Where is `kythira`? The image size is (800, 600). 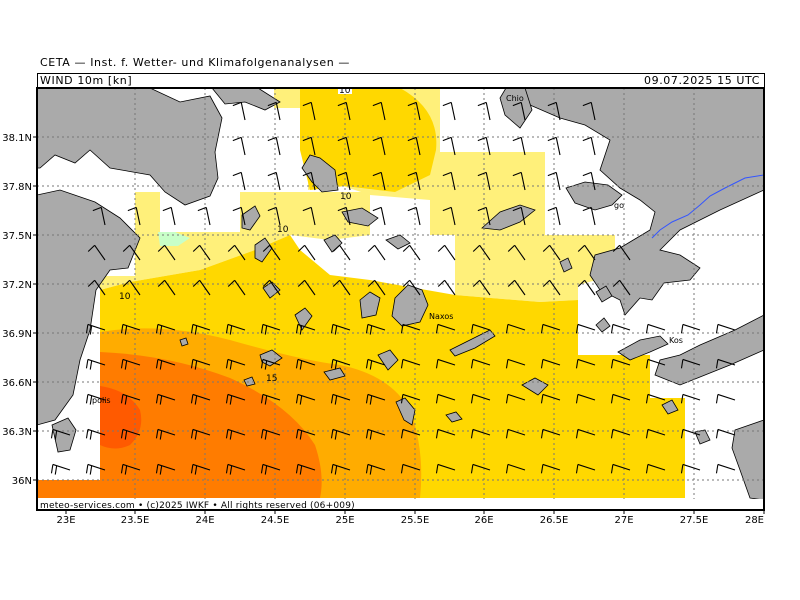
kythira is located at coordinates (64, 435).